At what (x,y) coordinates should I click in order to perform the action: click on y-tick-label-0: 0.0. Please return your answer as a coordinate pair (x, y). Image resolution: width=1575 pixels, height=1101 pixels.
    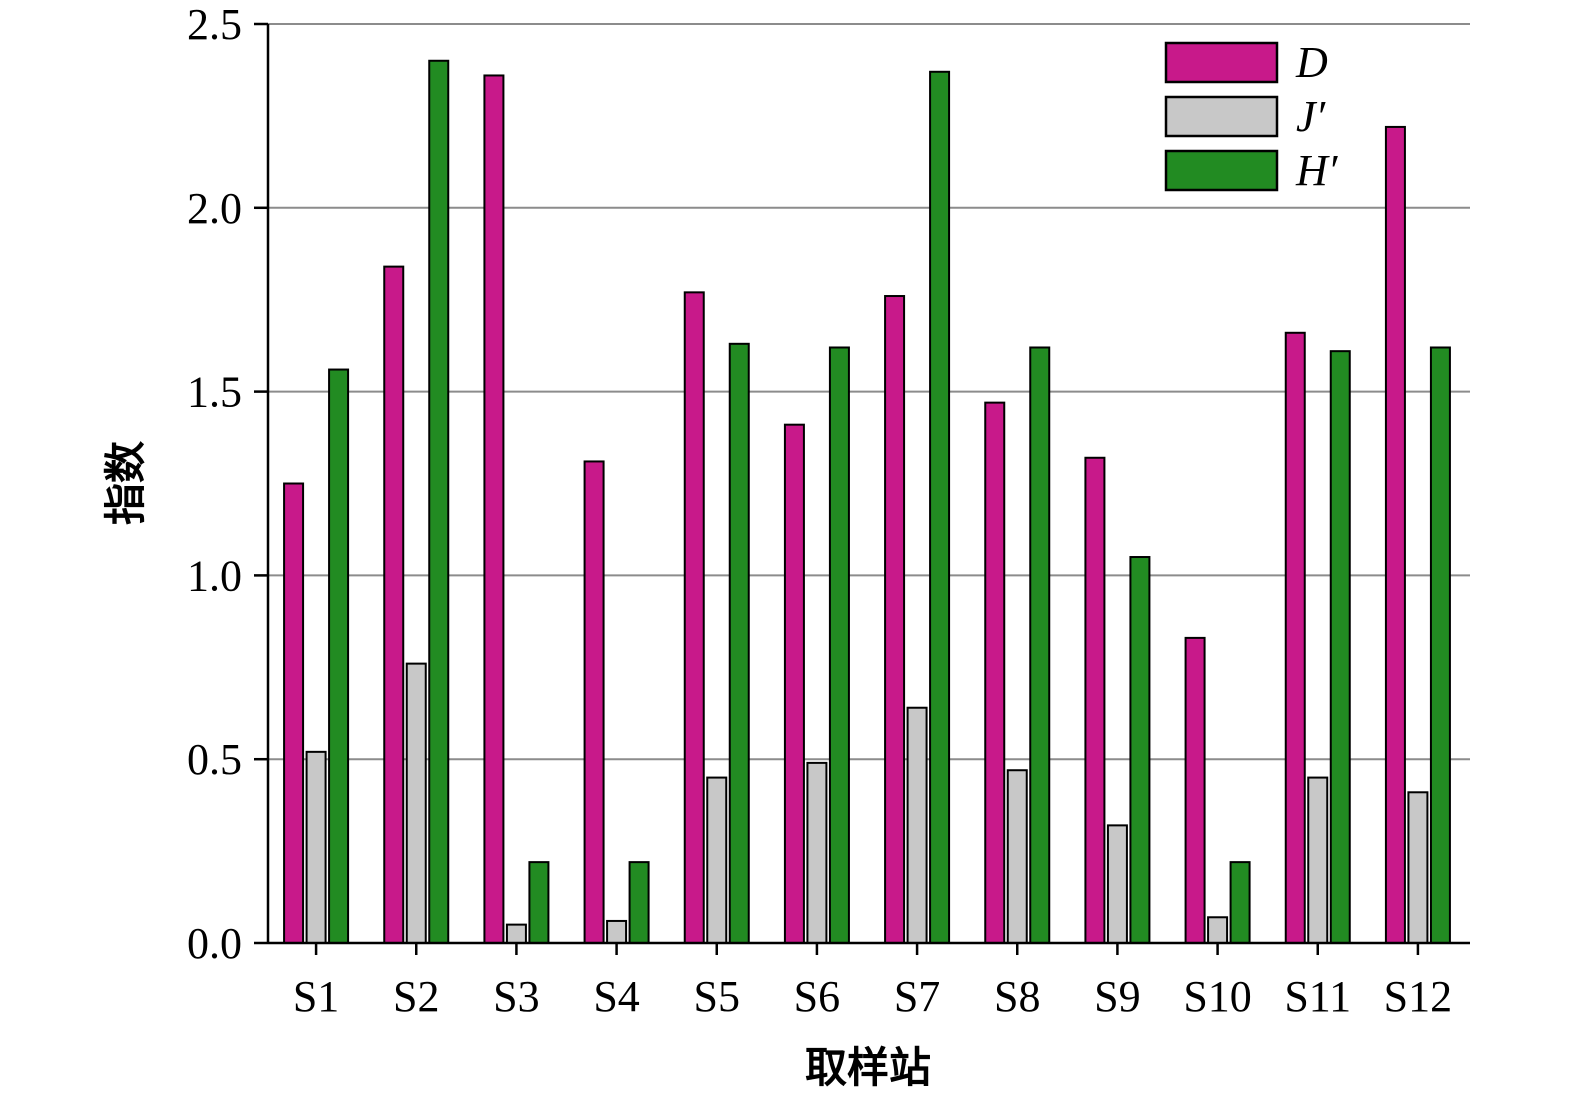
    Looking at the image, I should click on (214, 943).